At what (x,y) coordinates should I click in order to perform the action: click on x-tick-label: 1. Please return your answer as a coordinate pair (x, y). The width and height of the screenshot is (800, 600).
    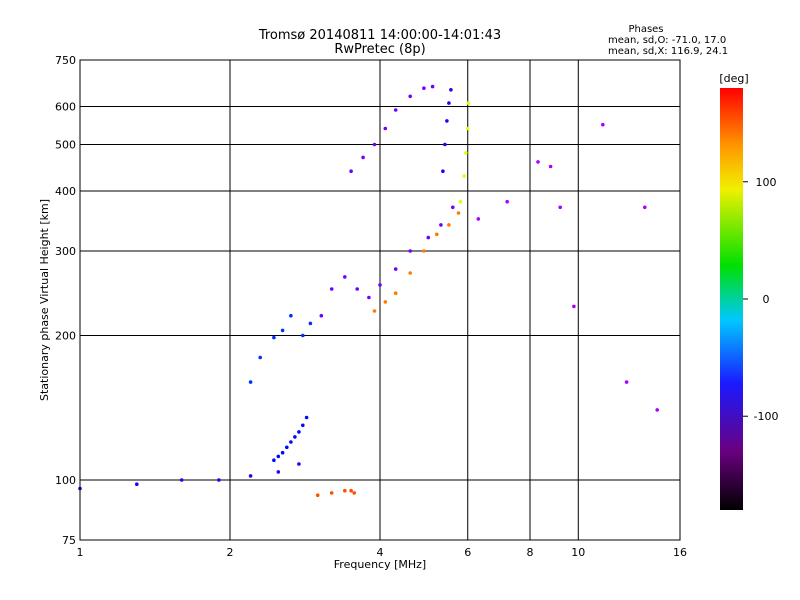
    Looking at the image, I should click on (80, 552).